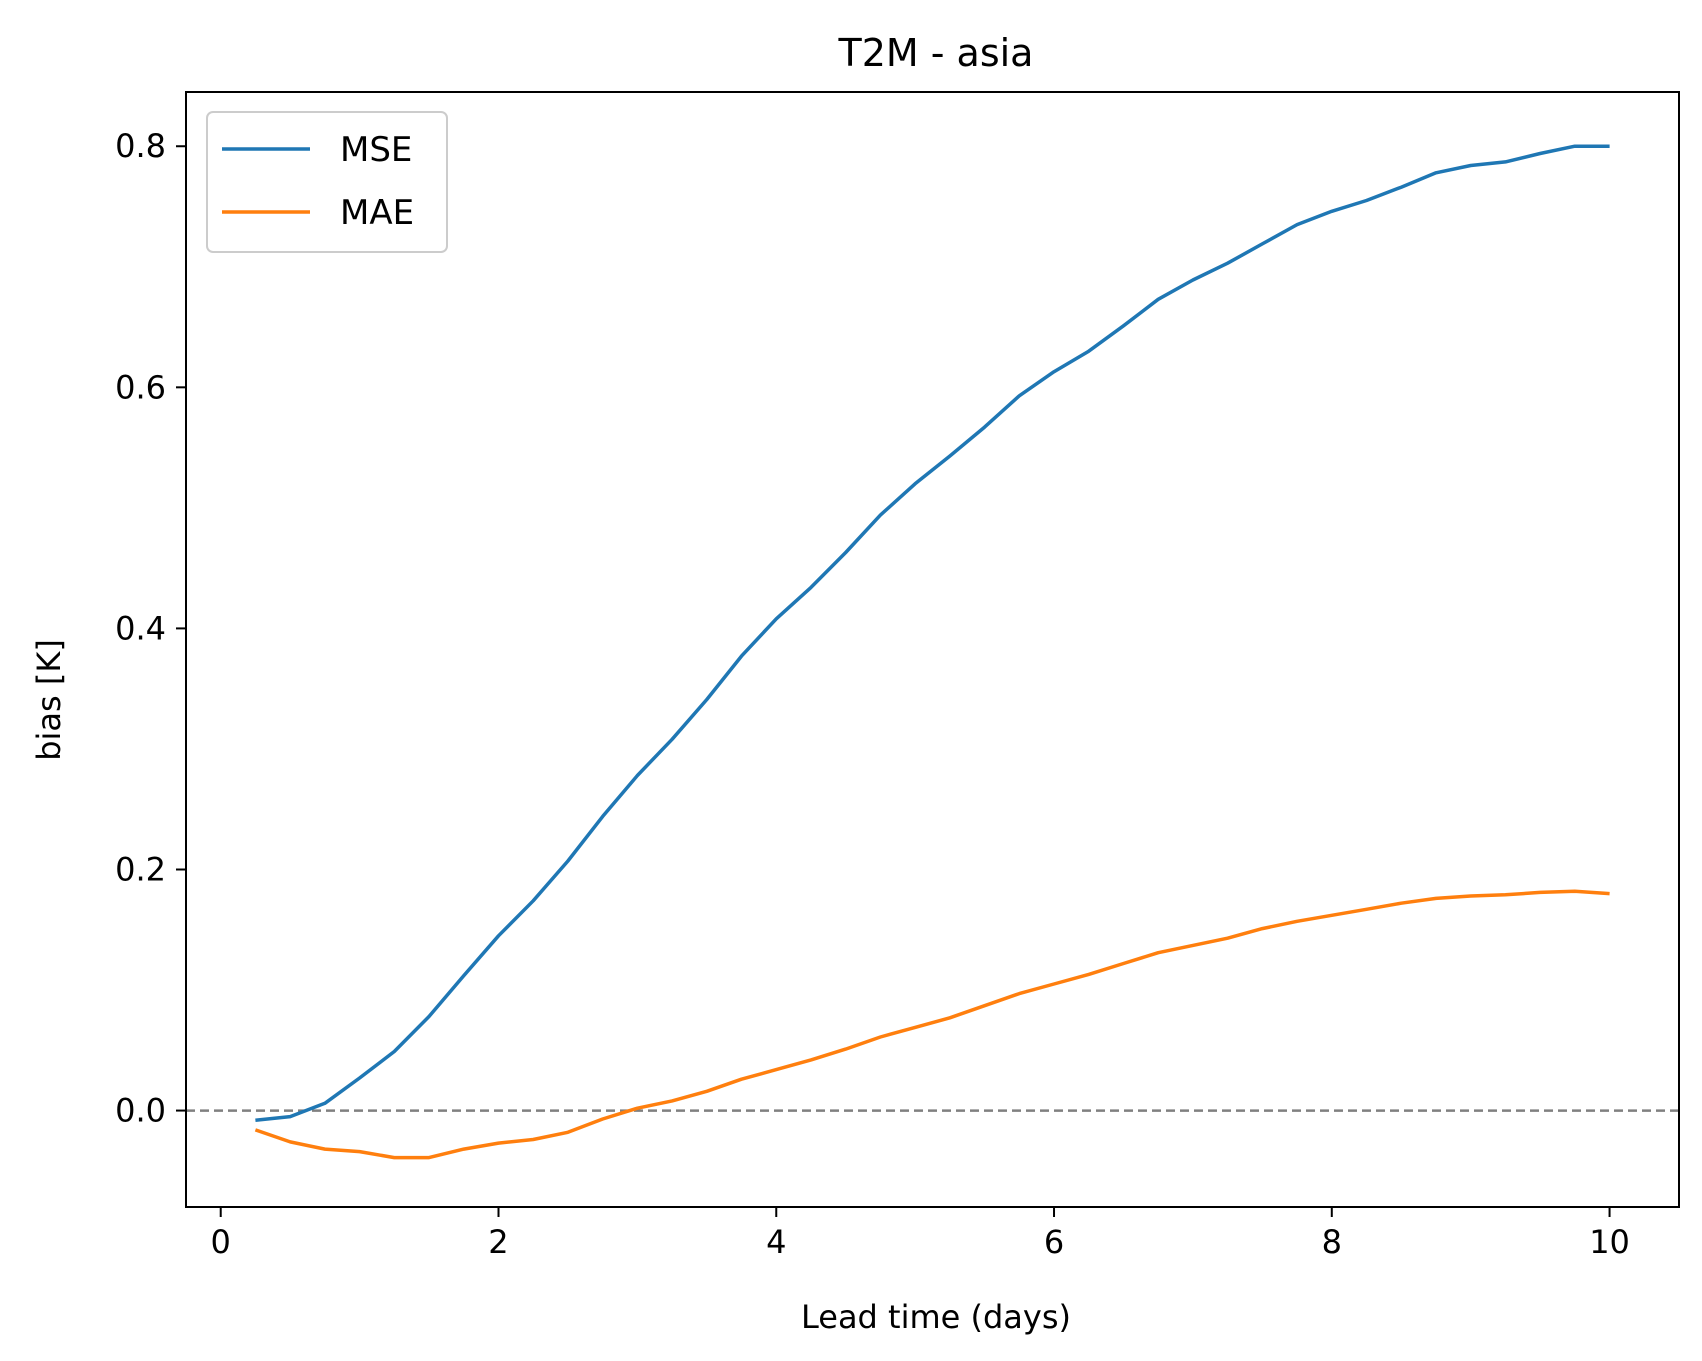  I want to click on y-tick-label: 0.0, so click(140, 1111).